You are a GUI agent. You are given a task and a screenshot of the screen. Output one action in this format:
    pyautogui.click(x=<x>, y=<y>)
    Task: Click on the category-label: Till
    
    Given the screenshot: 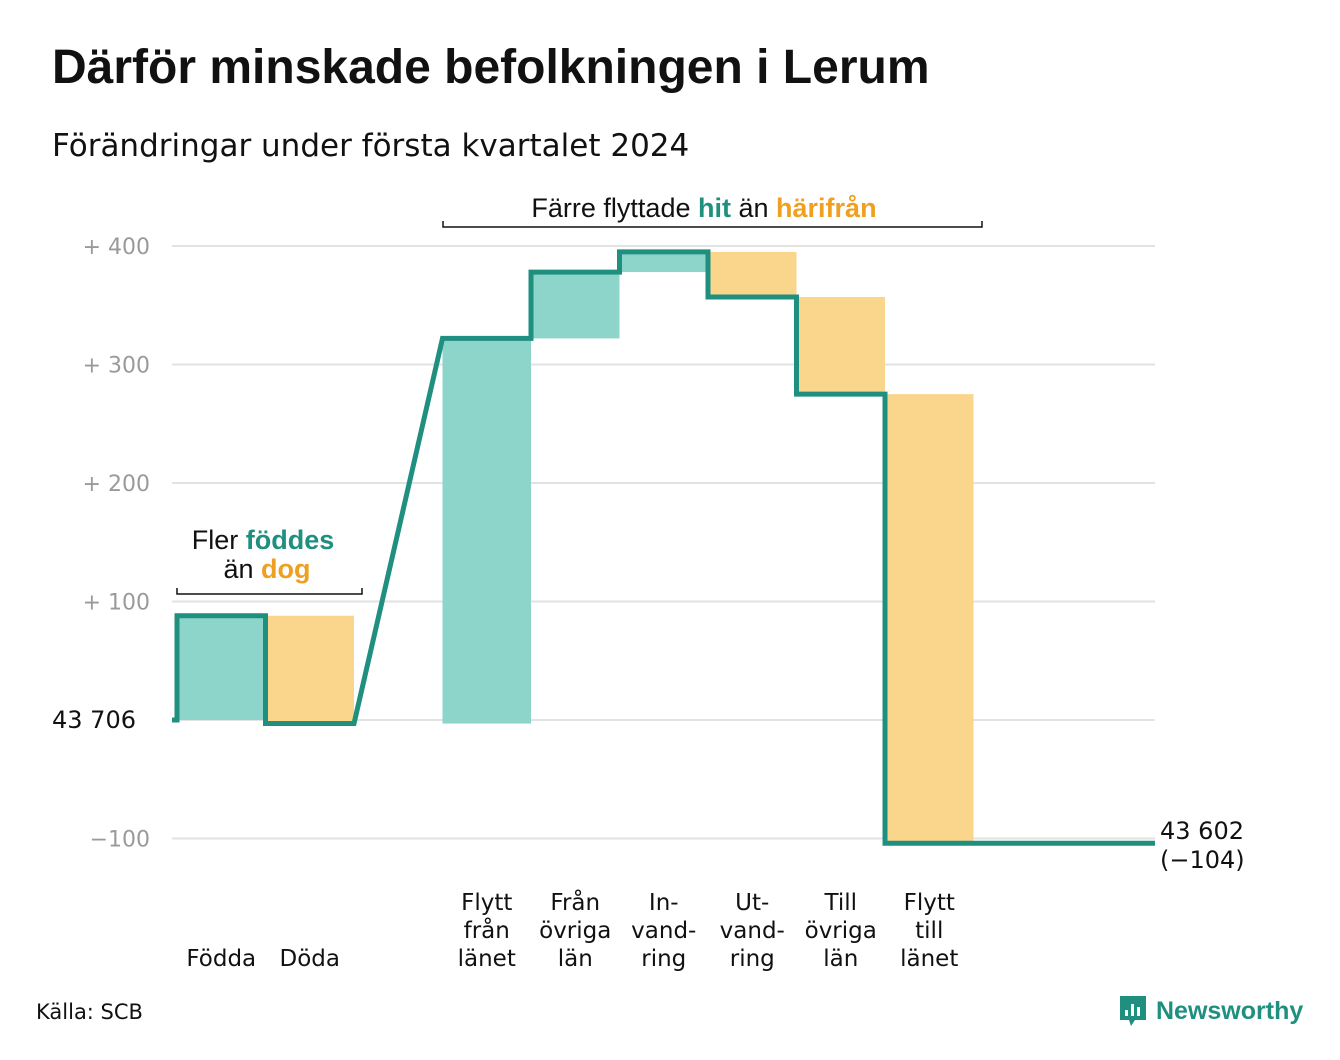 What is the action you would take?
    pyautogui.click(x=840, y=903)
    